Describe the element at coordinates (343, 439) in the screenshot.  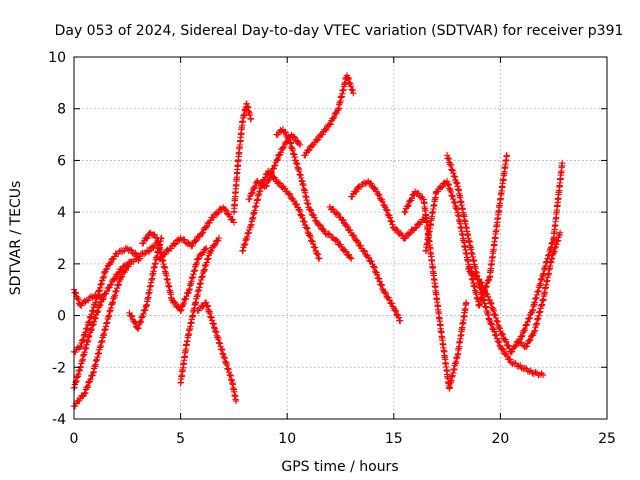
I see `x-tick-labels: 0 5 10 15 20 25` at that location.